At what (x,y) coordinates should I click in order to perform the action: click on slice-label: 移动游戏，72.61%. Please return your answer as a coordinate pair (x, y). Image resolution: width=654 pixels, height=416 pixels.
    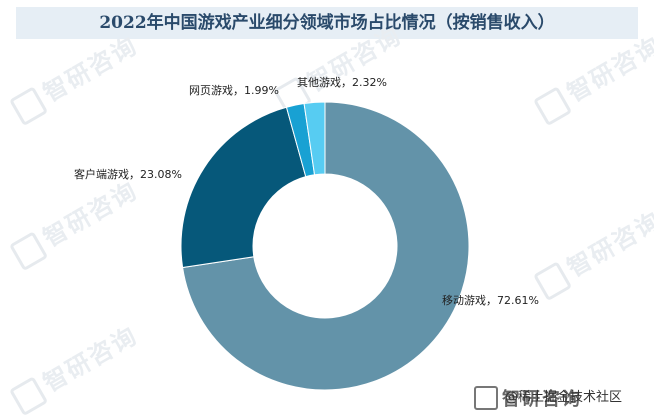
    Looking at the image, I should click on (490, 300).